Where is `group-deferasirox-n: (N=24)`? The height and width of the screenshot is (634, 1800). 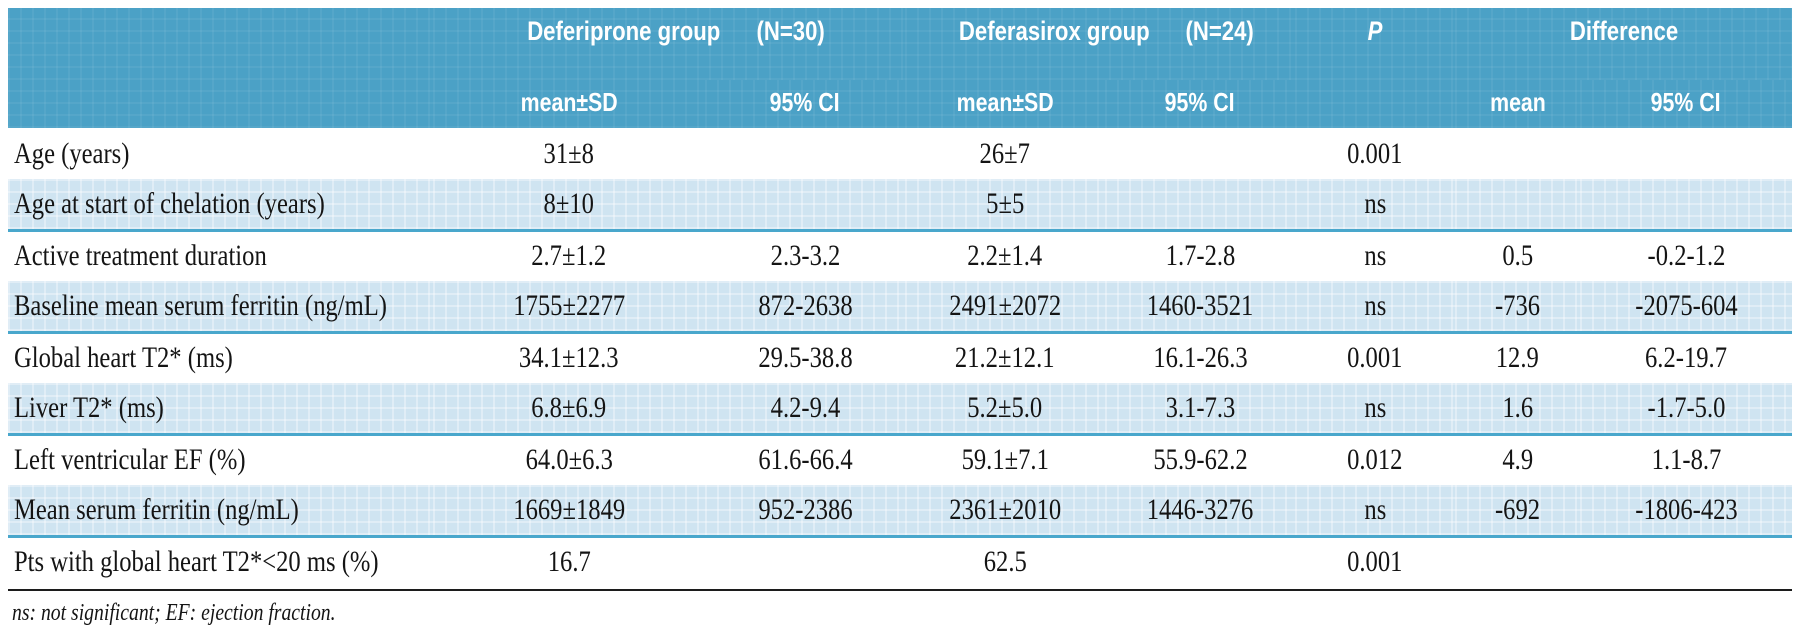
group-deferasirox-n: (N=24) is located at coordinates (1220, 31).